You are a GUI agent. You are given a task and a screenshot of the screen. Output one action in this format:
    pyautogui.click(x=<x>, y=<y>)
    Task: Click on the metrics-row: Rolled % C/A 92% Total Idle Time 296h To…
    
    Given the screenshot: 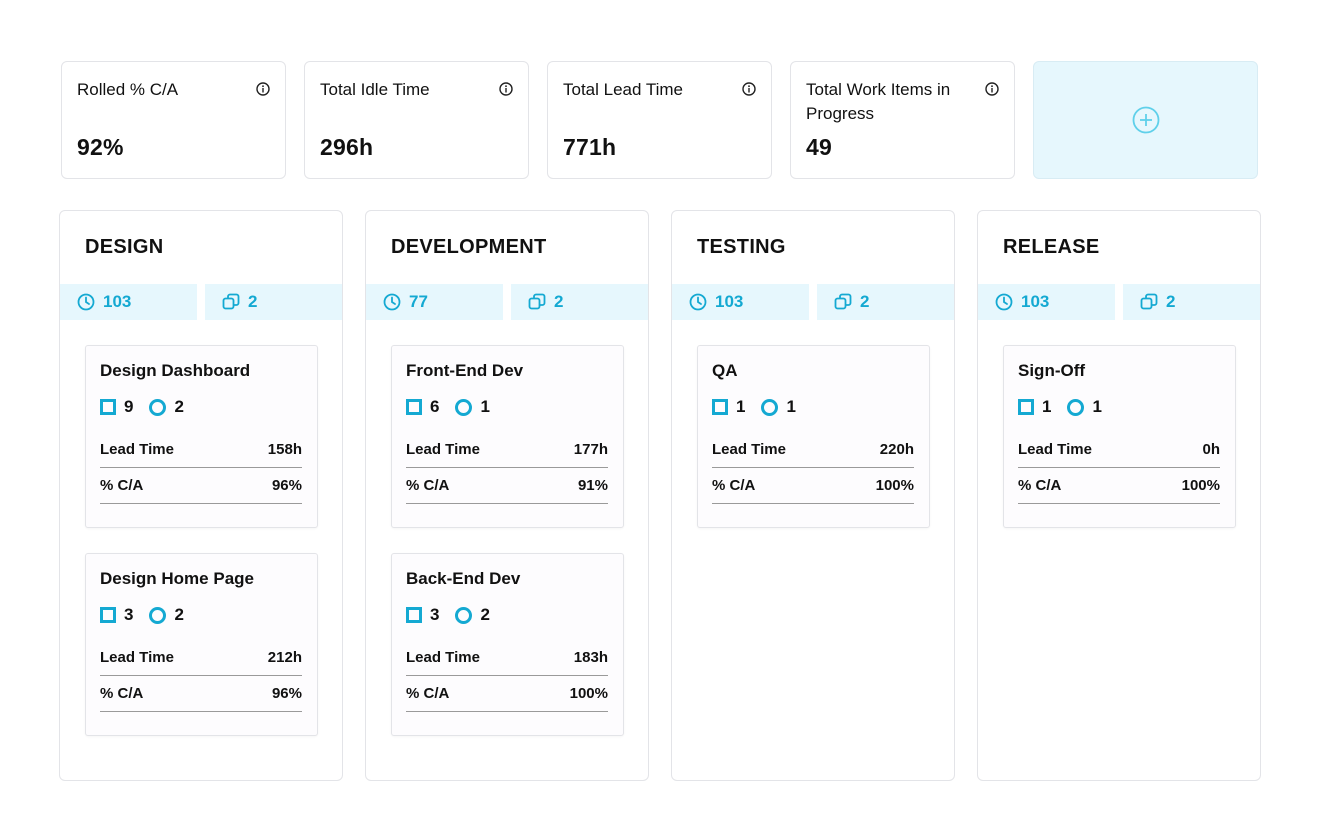 What is the action you would take?
    pyautogui.click(x=659, y=120)
    